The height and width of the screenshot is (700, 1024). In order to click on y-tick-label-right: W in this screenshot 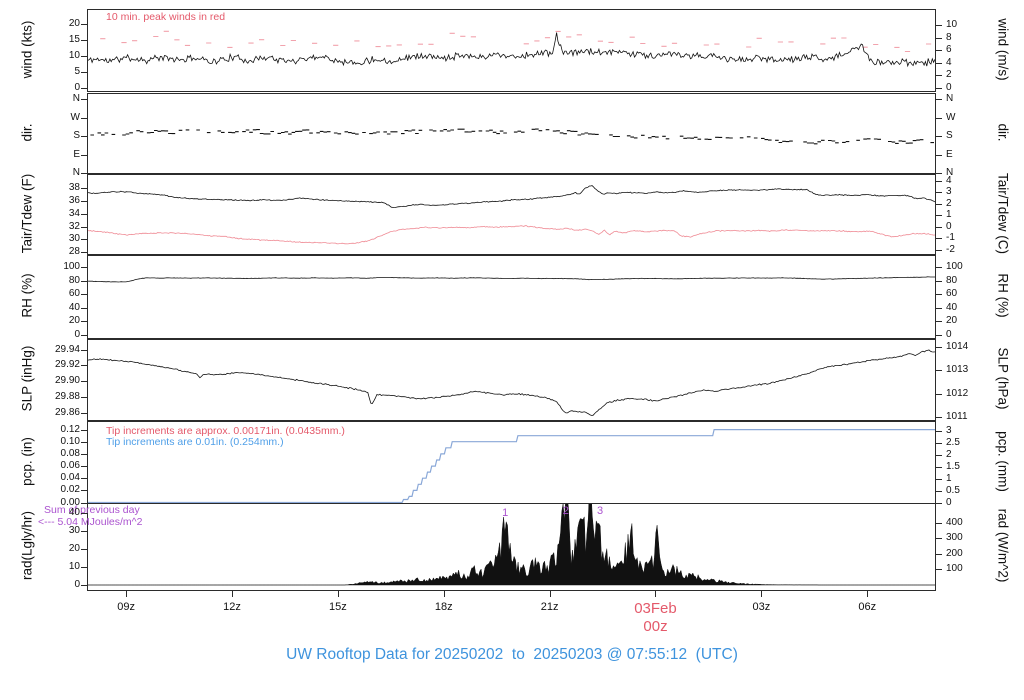, I will do `click(951, 117)`.